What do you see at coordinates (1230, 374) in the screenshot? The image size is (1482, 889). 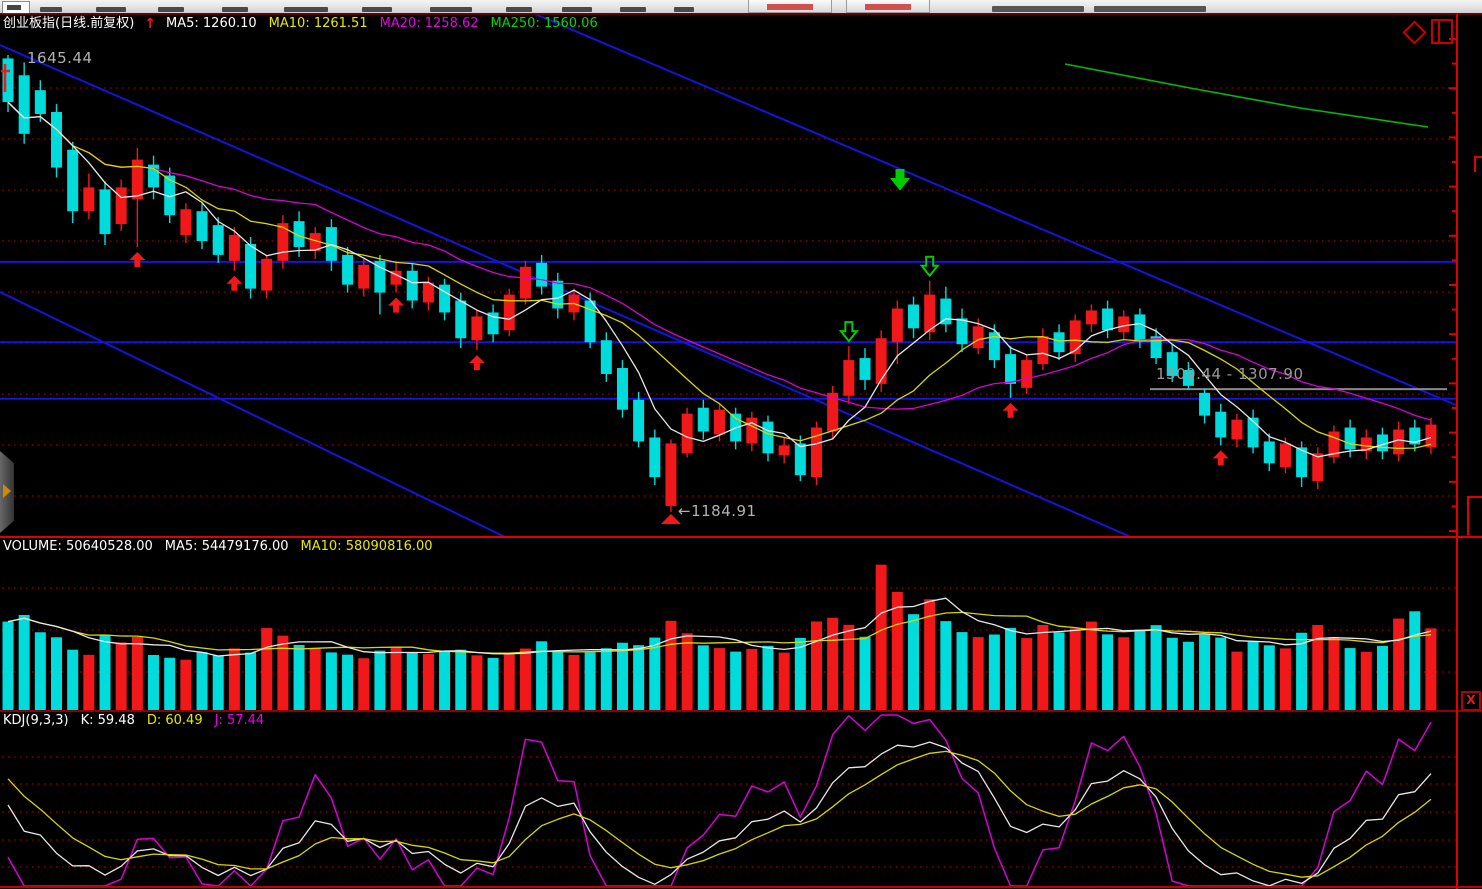 I see `gap-range-label: 1309.44 - 1307.90` at bounding box center [1230, 374].